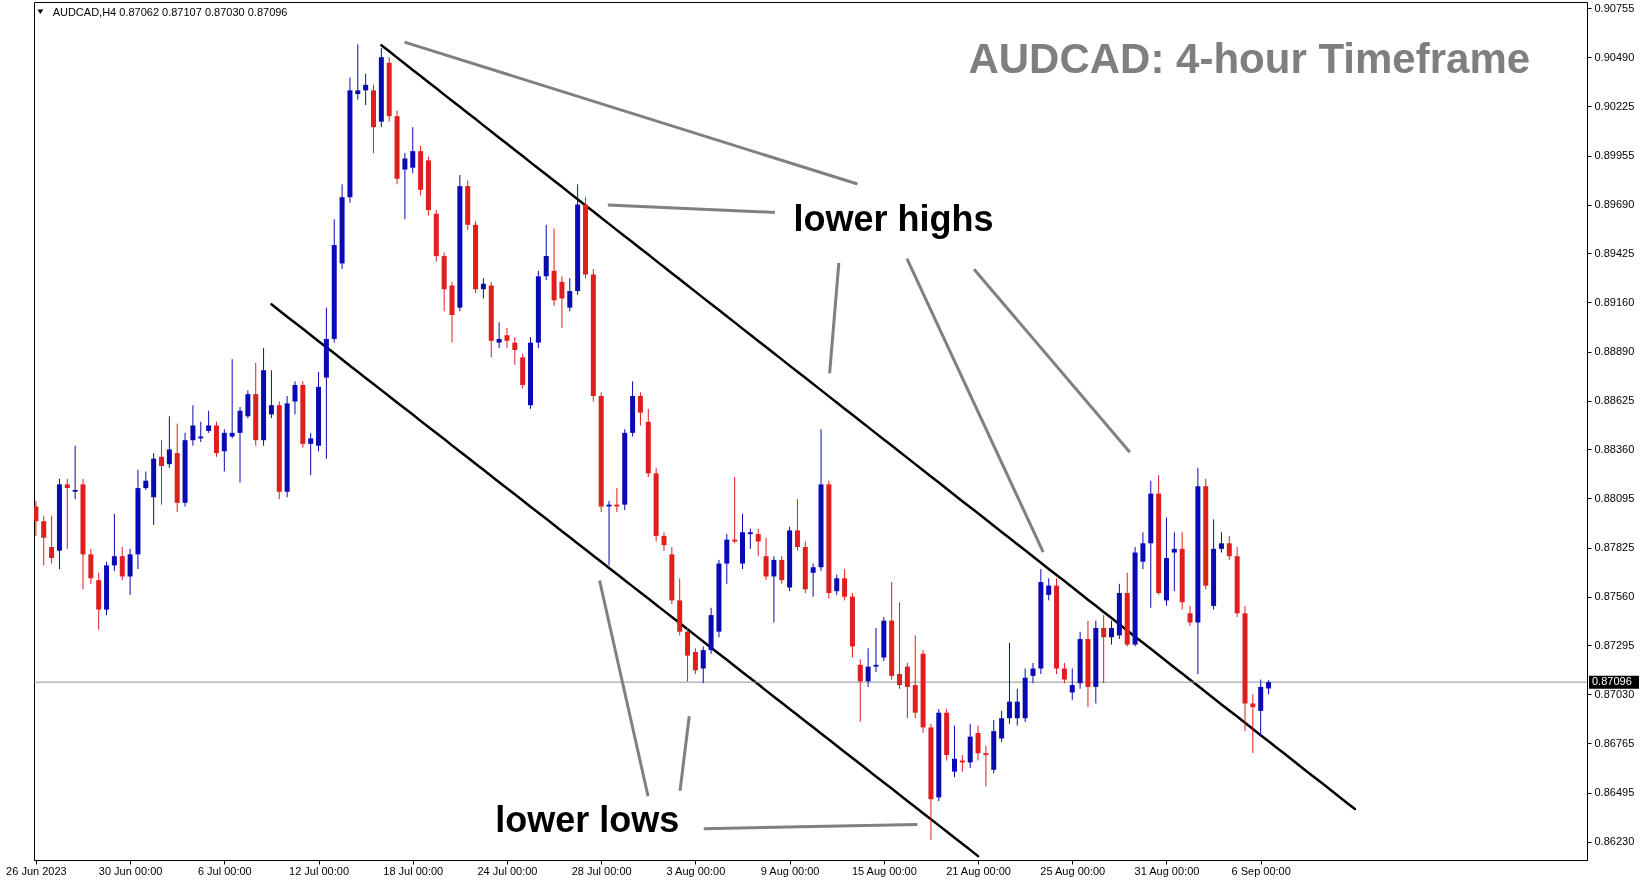 The height and width of the screenshot is (884, 1649). I want to click on y-tick-label: 0.87825, so click(1614, 547).